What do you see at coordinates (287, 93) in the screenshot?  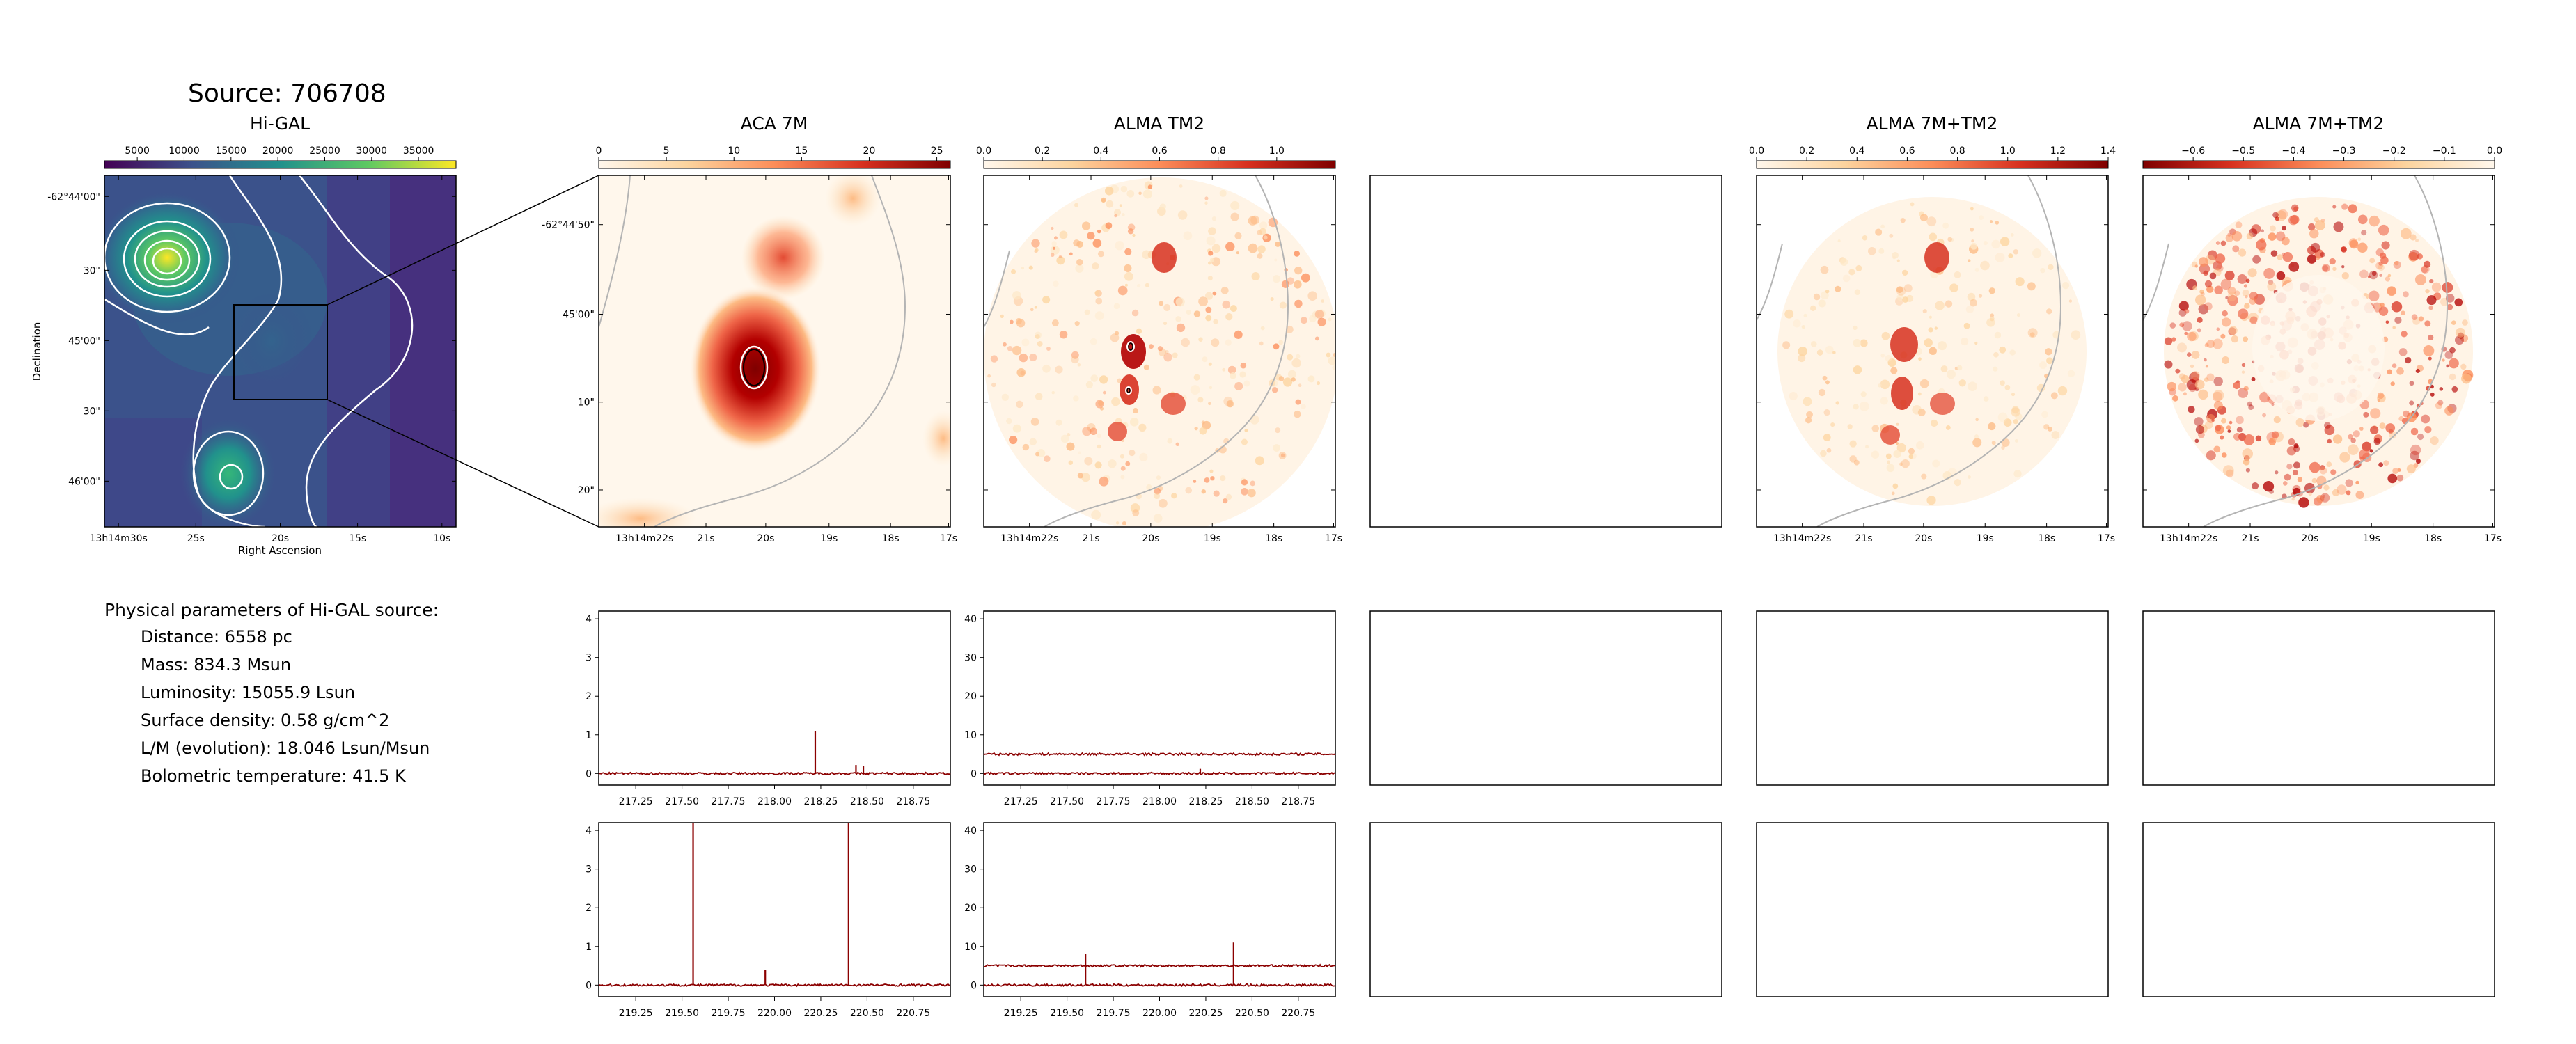 I see `figure-title: Source: 706708` at bounding box center [287, 93].